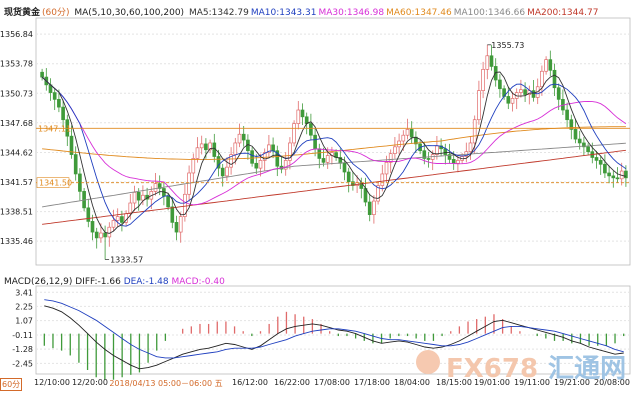 The height and width of the screenshot is (400, 640). Describe the element at coordinates (587, 369) in the screenshot. I see `watermark-cn: 汇通网` at that location.